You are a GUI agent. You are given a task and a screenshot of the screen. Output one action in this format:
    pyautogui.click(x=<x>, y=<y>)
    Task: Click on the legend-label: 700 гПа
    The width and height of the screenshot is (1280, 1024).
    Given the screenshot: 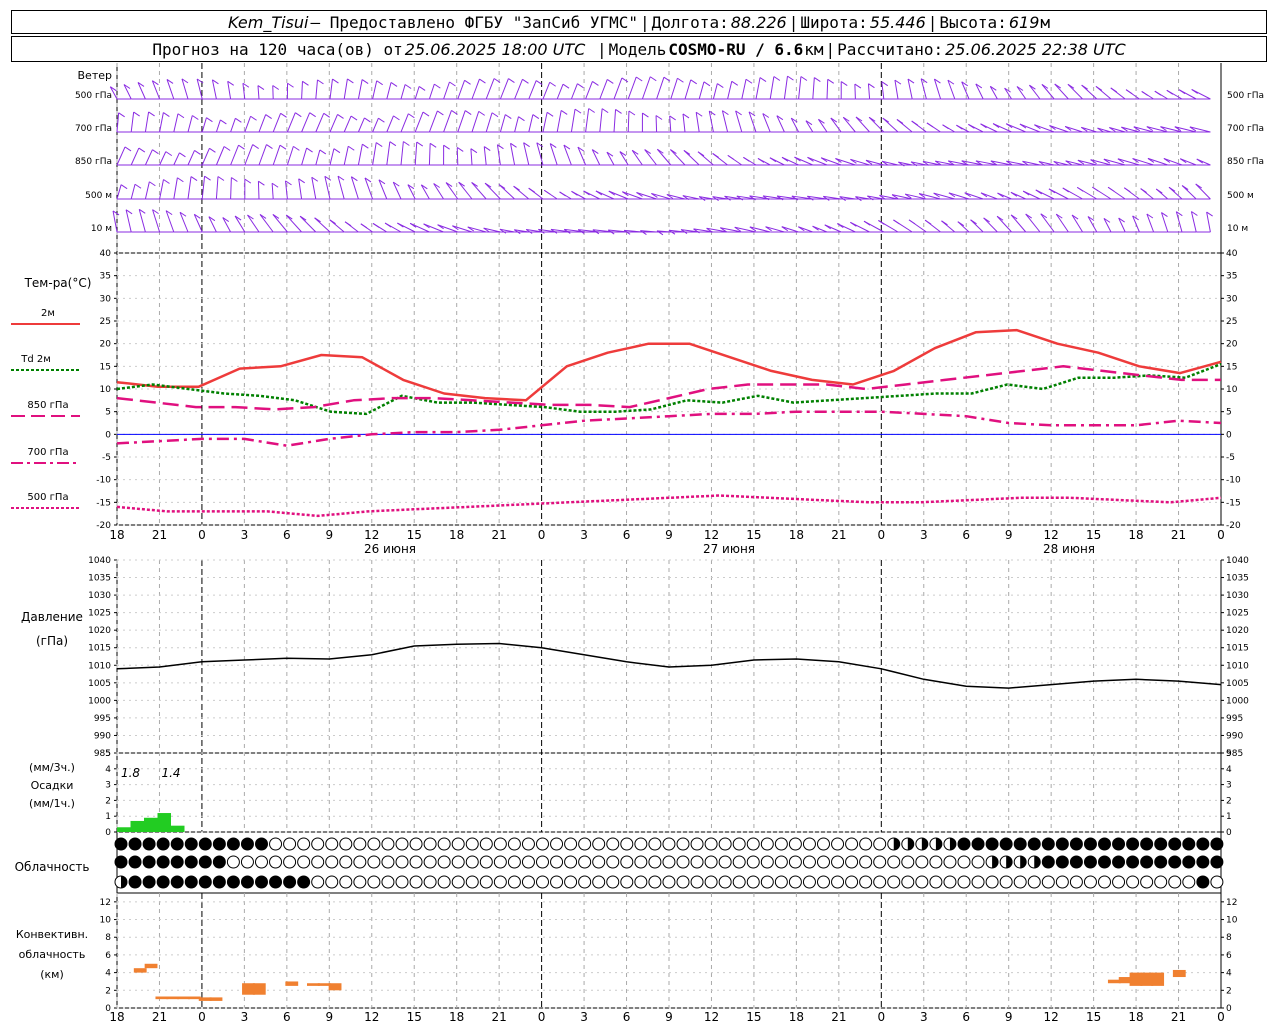 What is the action you would take?
    pyautogui.click(x=47, y=452)
    